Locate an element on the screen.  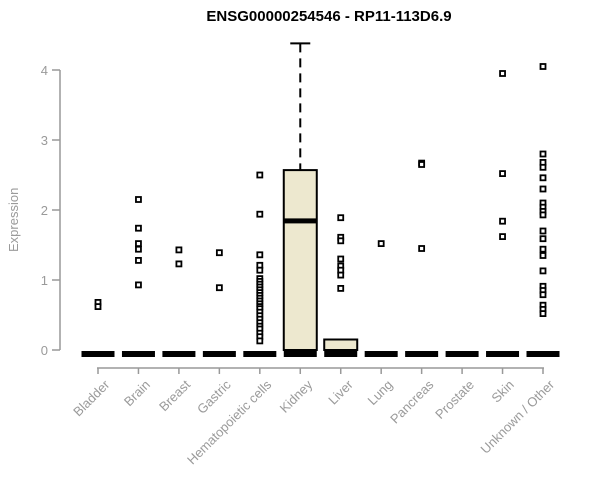
category-pancreas is located at coordinates (422, 258).